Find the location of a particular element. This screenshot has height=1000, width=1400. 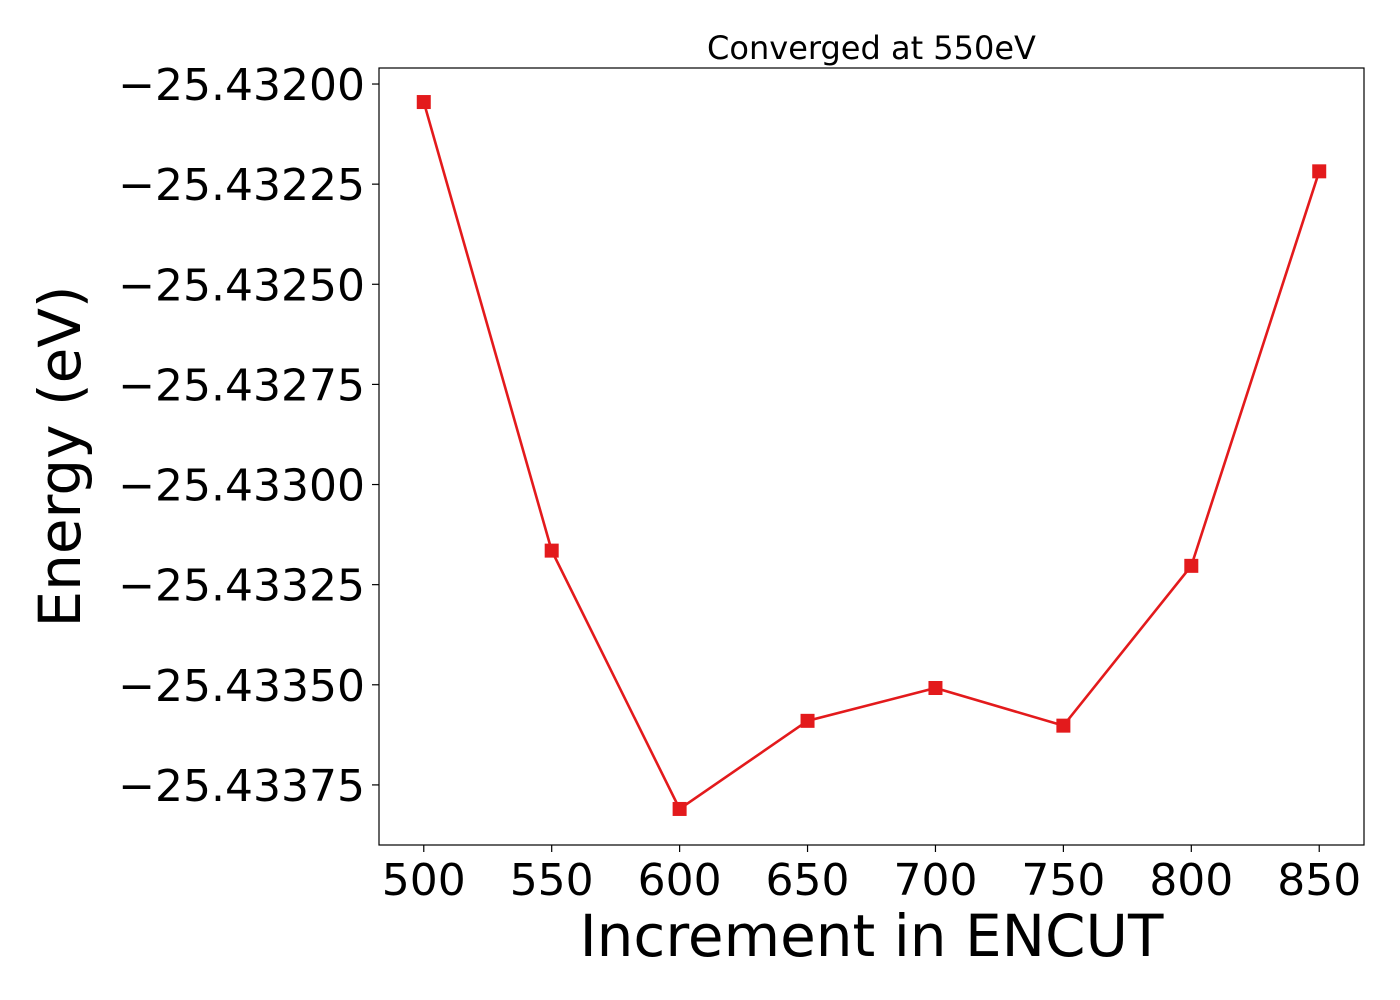

x-axis-ticks: 500 550 600 650 700 750 800 850 is located at coordinates (871, 875).